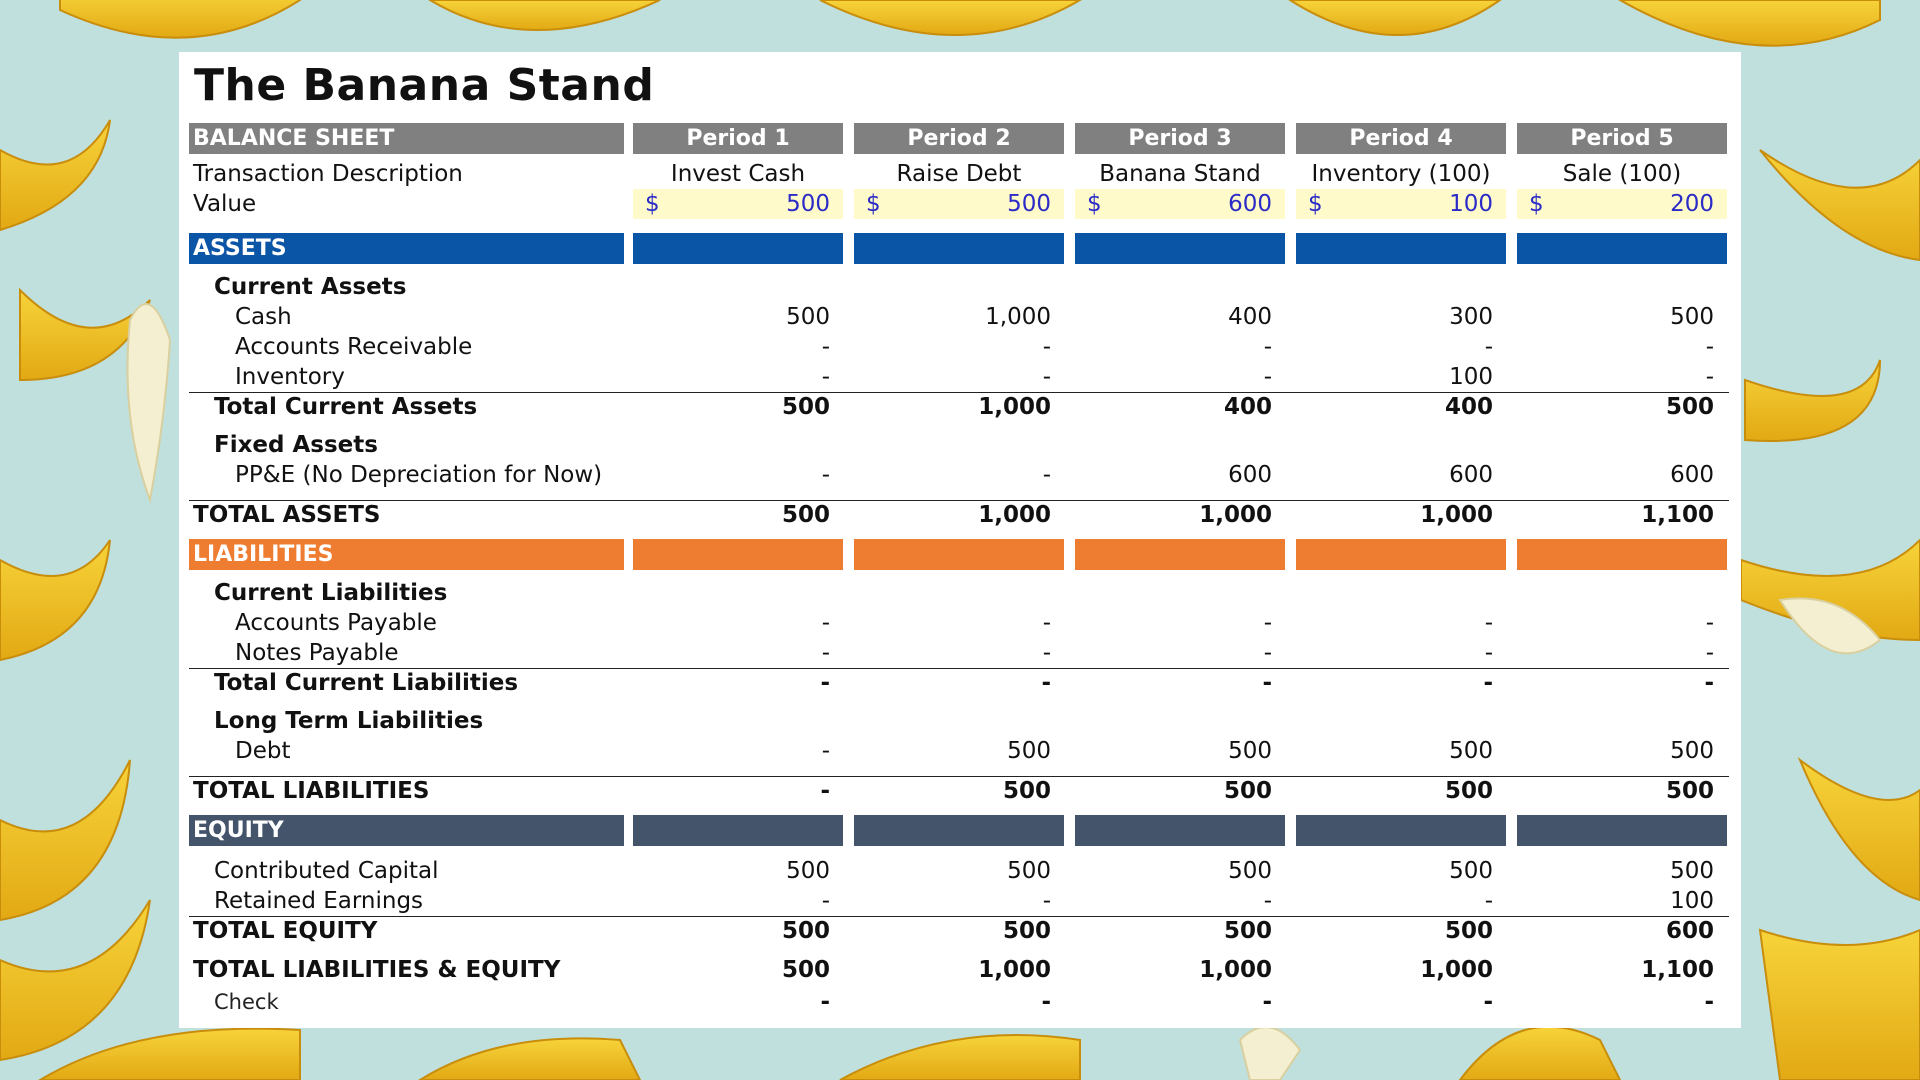  I want to click on notes-row: Notes Payable - - - - -, so click(959, 653).